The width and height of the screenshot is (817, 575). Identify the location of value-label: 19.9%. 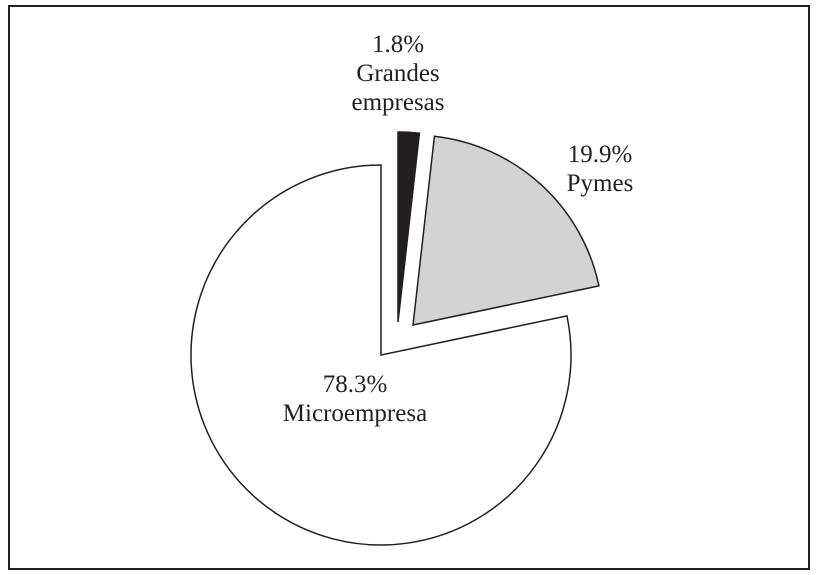
(600, 154).